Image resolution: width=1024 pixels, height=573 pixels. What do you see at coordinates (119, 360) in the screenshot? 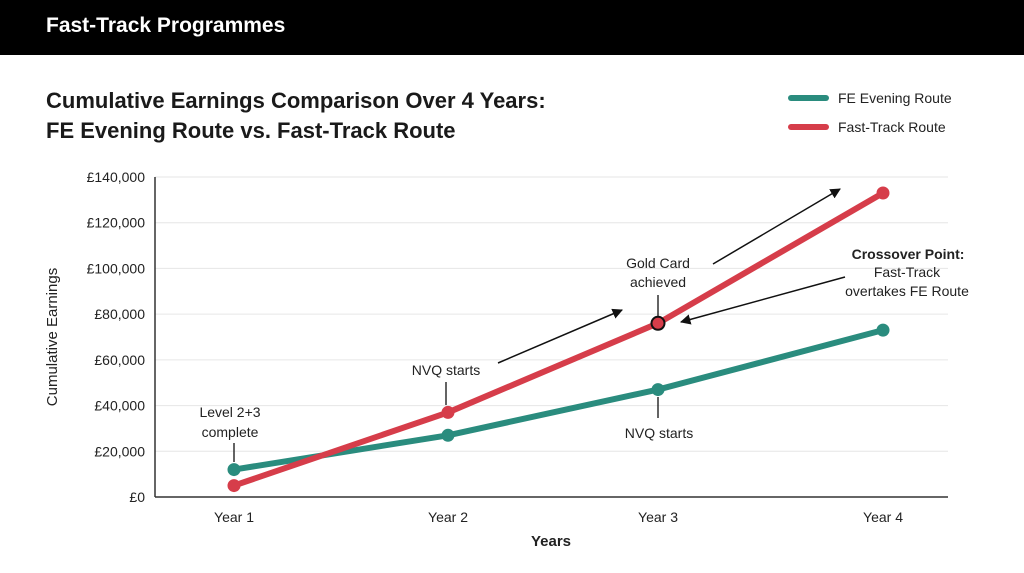
I see `y-tick-label: £60,000` at bounding box center [119, 360].